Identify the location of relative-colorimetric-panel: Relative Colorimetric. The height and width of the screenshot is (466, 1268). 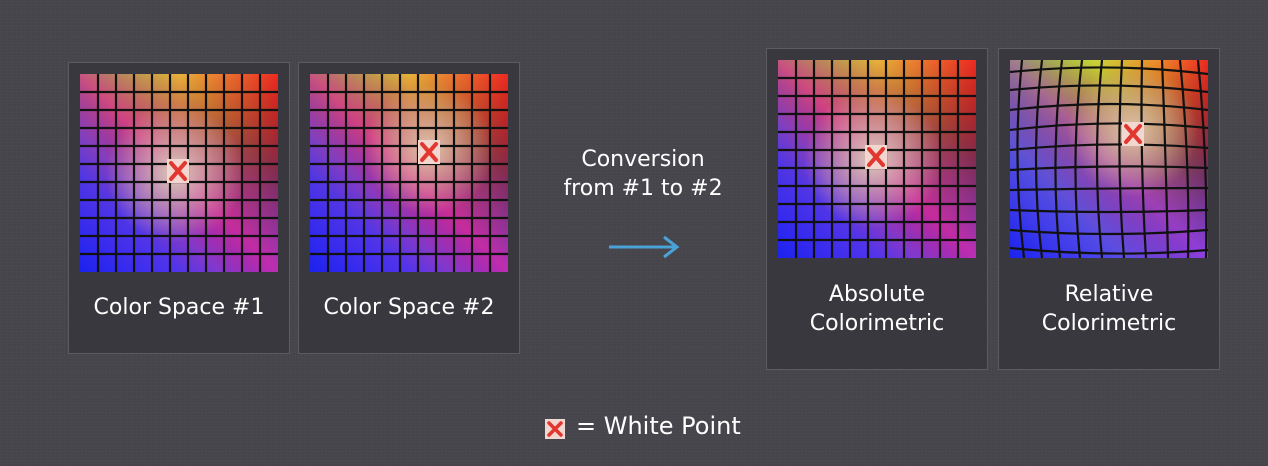
(1109, 209).